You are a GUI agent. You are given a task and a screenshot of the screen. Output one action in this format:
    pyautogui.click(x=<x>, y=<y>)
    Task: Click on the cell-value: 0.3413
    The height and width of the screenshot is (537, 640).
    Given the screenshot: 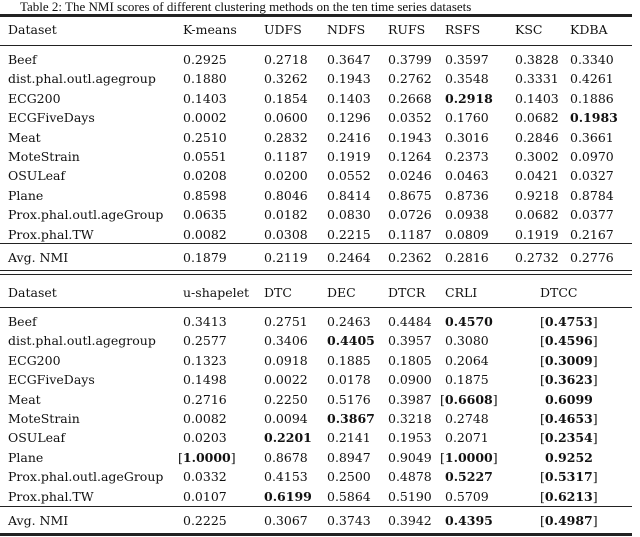 What is the action you would take?
    pyautogui.click(x=205, y=321)
    